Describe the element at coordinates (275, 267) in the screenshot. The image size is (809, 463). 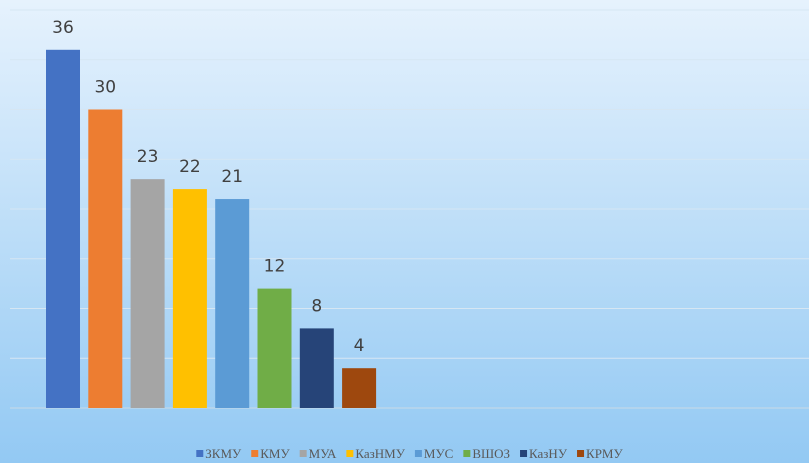
I see `data-label: 12` at that location.